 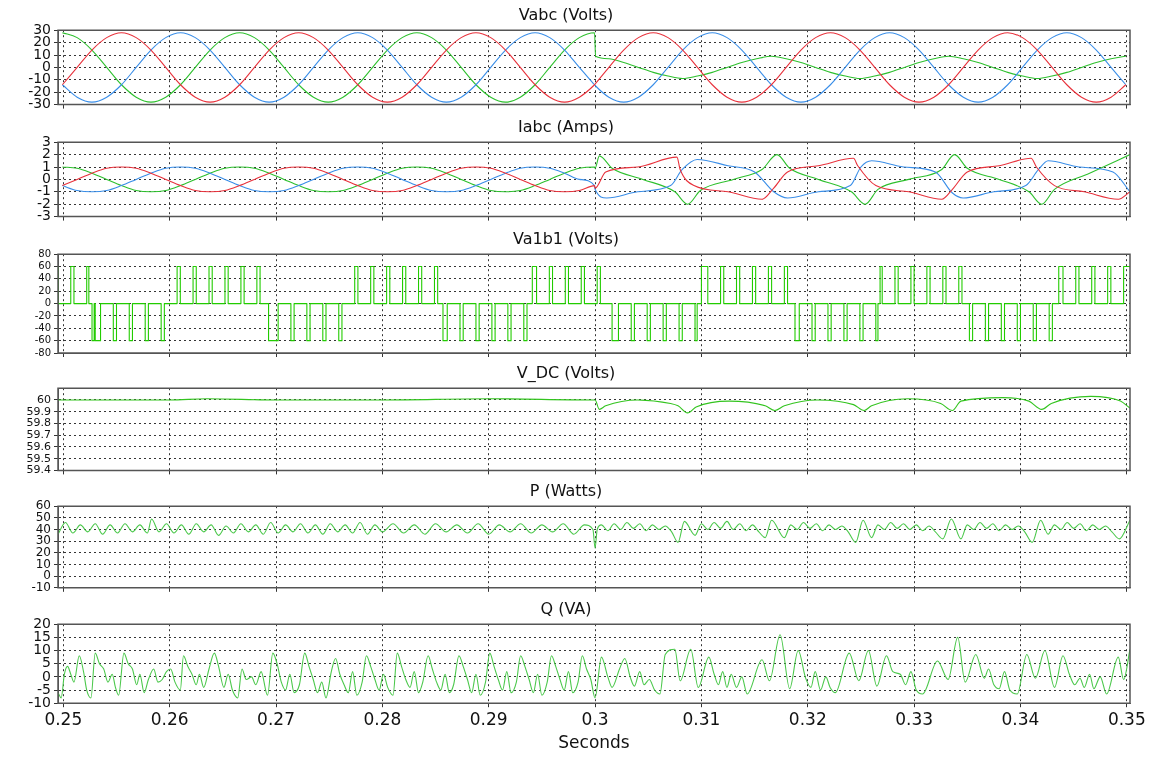 What do you see at coordinates (914, 718) in the screenshot?
I see `x-tick-label: 0.33` at bounding box center [914, 718].